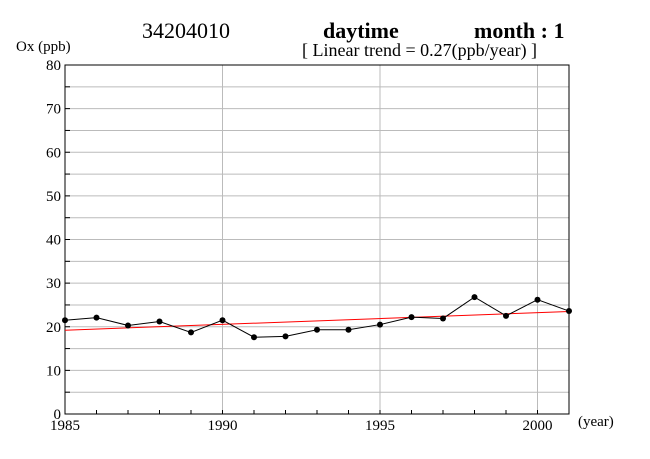 The width and height of the screenshot is (650, 459). What do you see at coordinates (53, 371) in the screenshot?
I see `y-tick-label: 10` at bounding box center [53, 371].